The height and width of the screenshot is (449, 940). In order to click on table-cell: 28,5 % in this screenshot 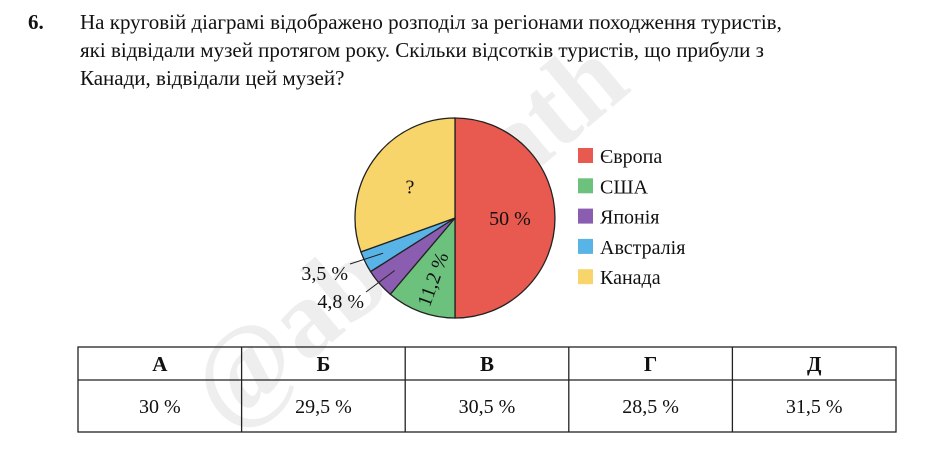, I will do `click(650, 407)`.